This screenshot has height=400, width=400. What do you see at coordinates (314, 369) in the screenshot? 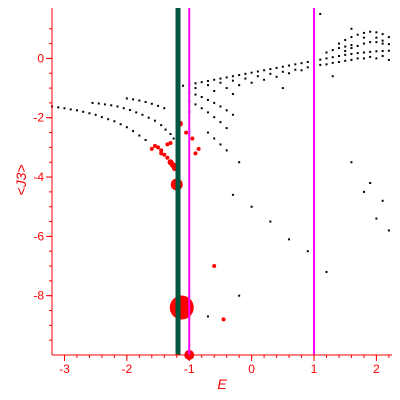
I see `x-tick-label: 1` at bounding box center [314, 369].